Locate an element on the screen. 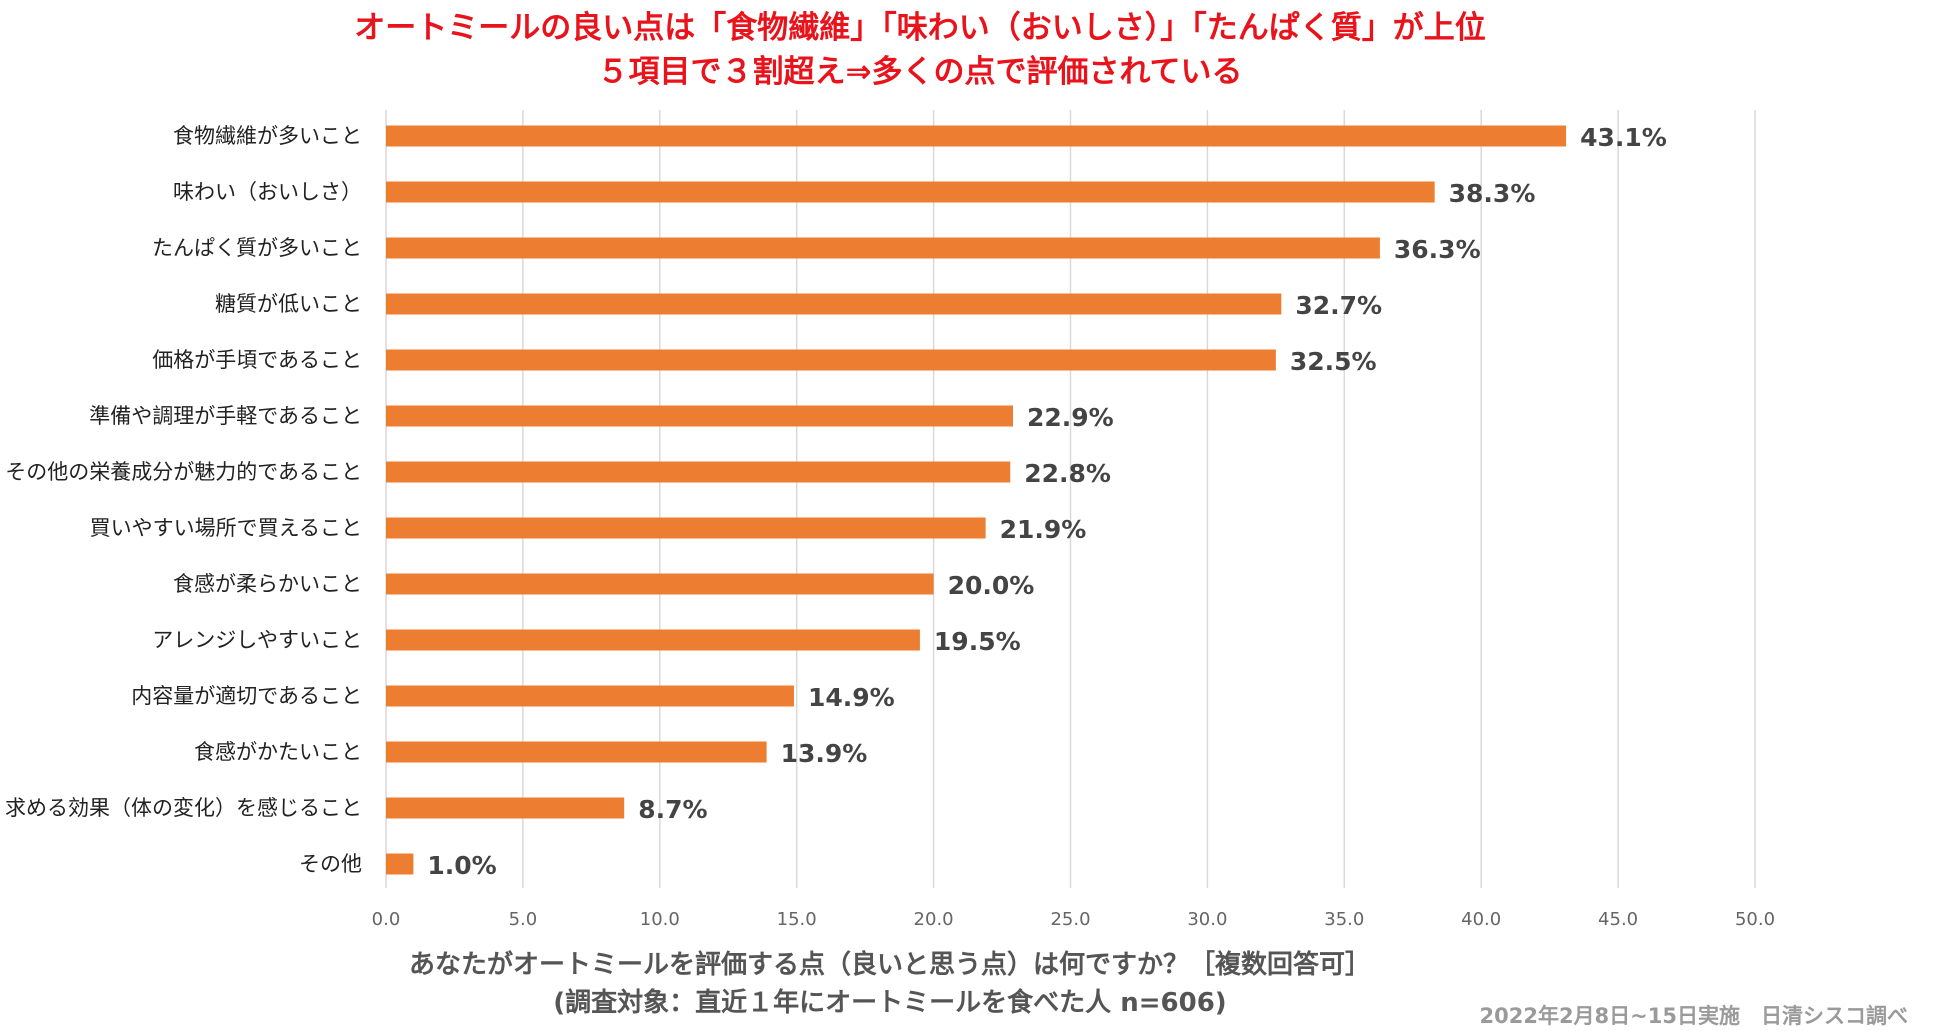  category-label: 内容量が適切であること is located at coordinates (246, 696).